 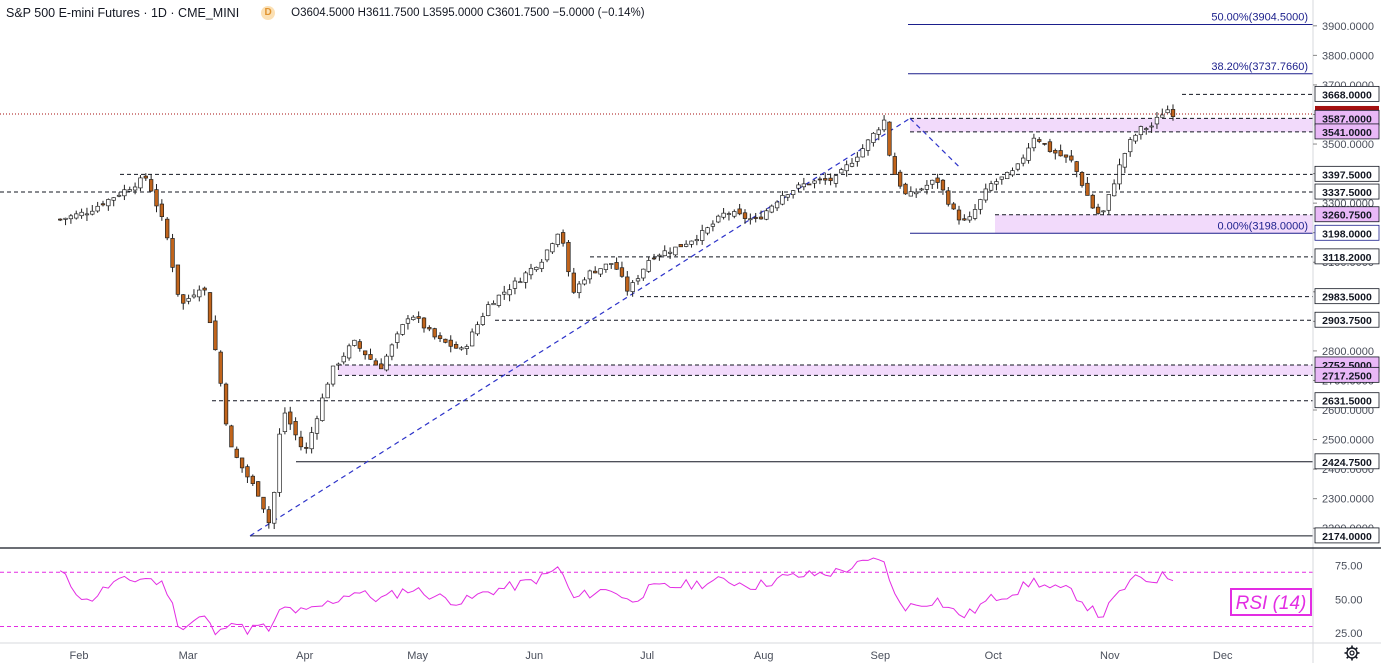 What do you see at coordinates (188, 656) in the screenshot?
I see `time-tick-label: Mar` at bounding box center [188, 656].